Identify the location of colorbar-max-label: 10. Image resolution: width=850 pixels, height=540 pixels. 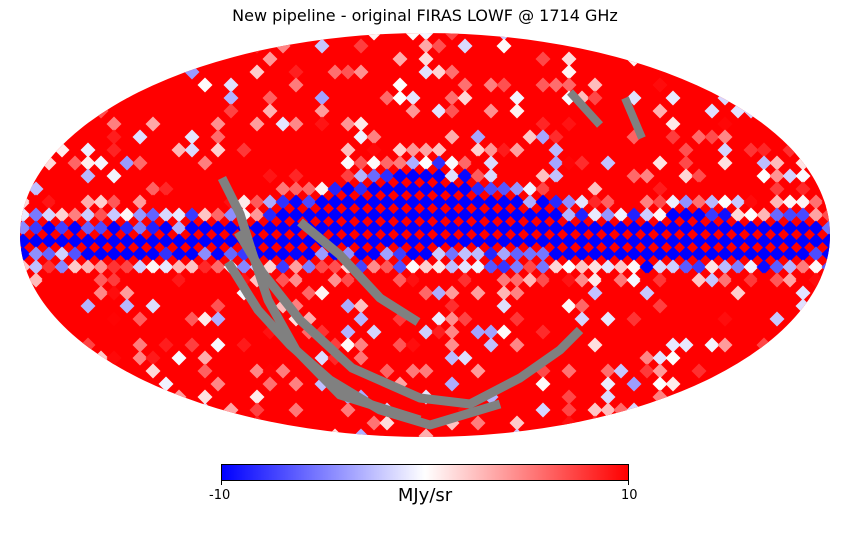
(629, 495).